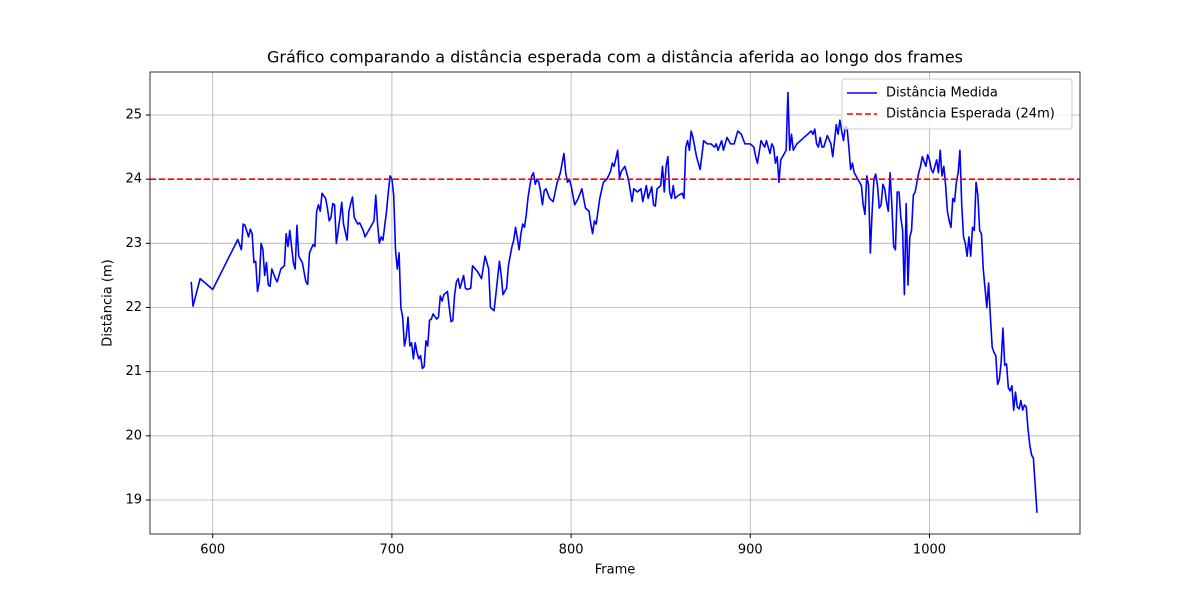 This screenshot has width=1200, height=604. What do you see at coordinates (391, 550) in the screenshot?
I see `x-tick-label: 700` at bounding box center [391, 550].